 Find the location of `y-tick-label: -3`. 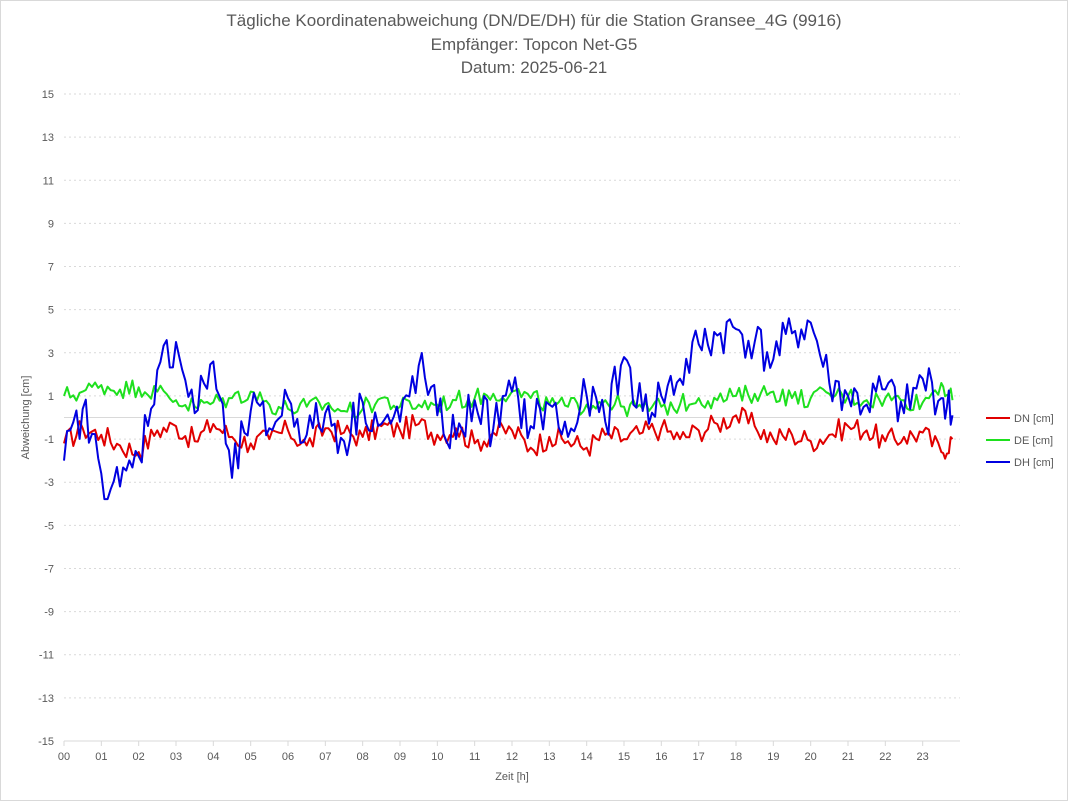

y-tick-label: -3 is located at coordinates (49, 483).